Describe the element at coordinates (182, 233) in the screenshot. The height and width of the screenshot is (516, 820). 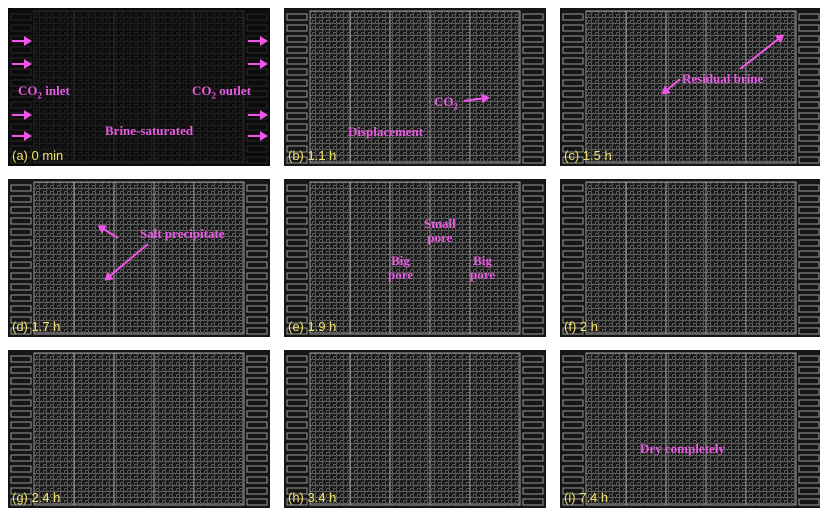
I see `salt-precipitate-label: Salt precipitate` at that location.